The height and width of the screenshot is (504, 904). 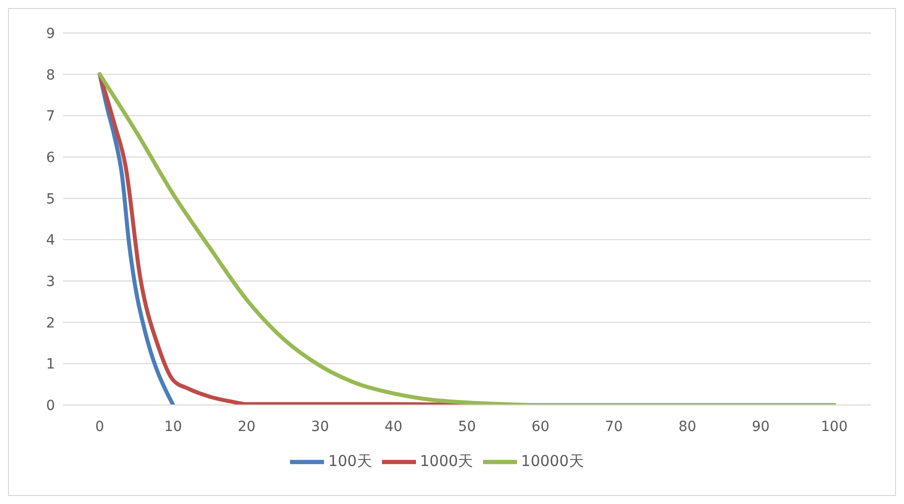 What do you see at coordinates (393, 426) in the screenshot?
I see `x-tick-label: 40` at bounding box center [393, 426].